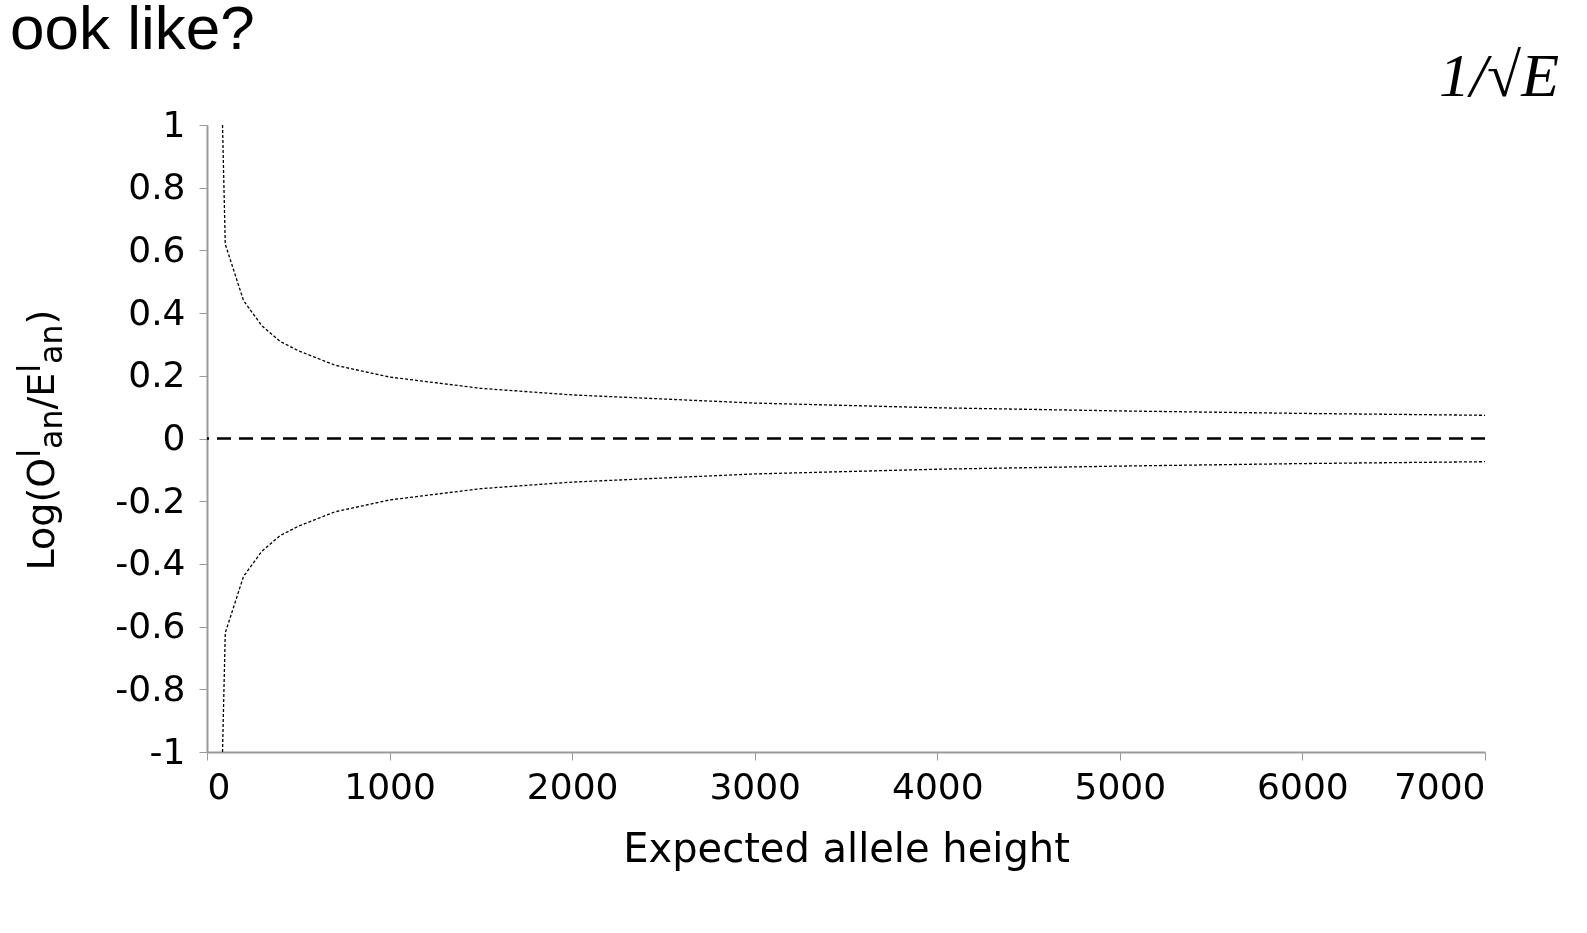 This screenshot has width=1587, height=933. Describe the element at coordinates (132, 31) in the screenshot. I see `chart-title: ook like?` at that location.